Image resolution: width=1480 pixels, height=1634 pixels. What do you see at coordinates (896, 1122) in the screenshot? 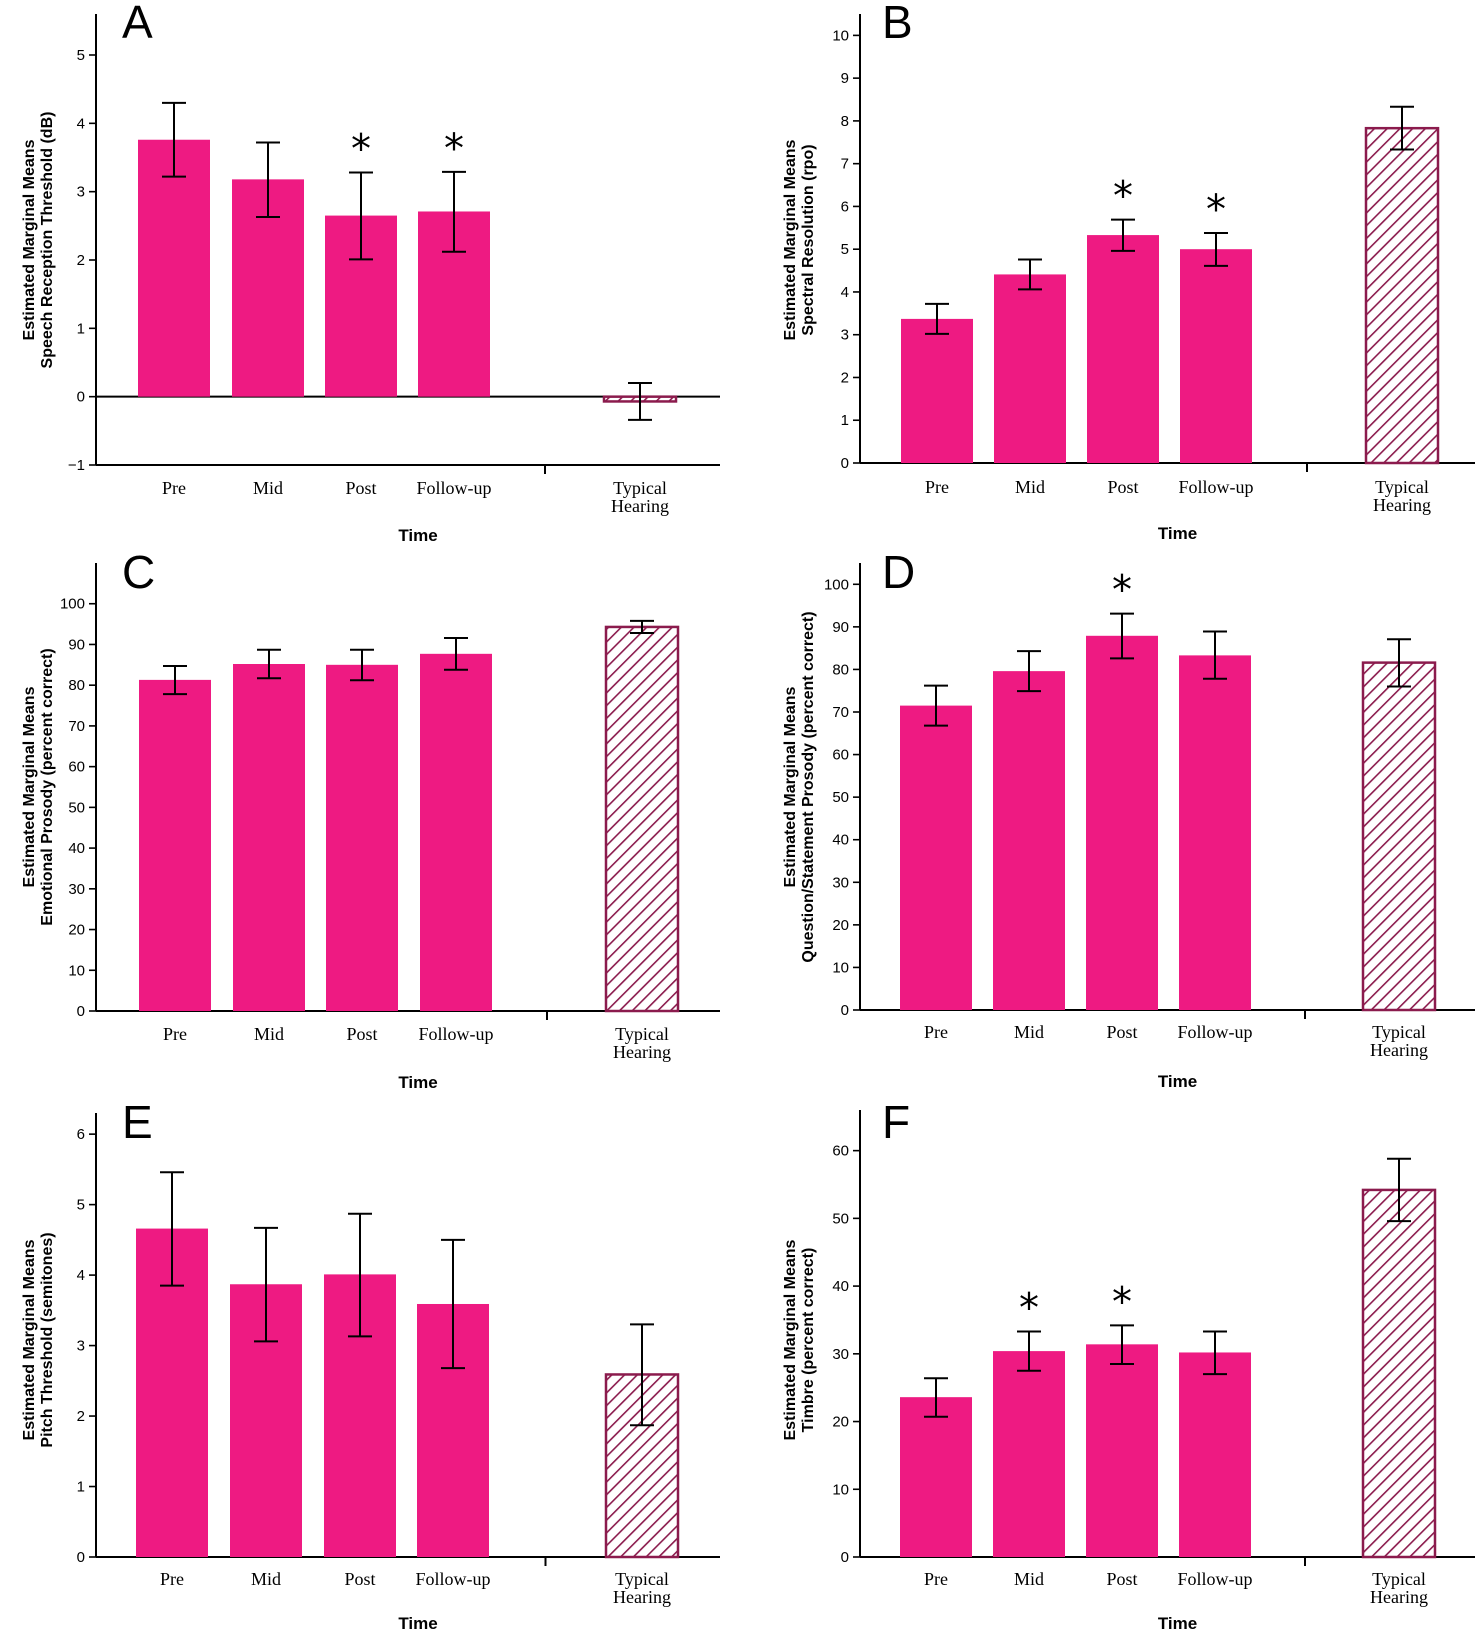
I see `panel-letter: F` at bounding box center [896, 1122].